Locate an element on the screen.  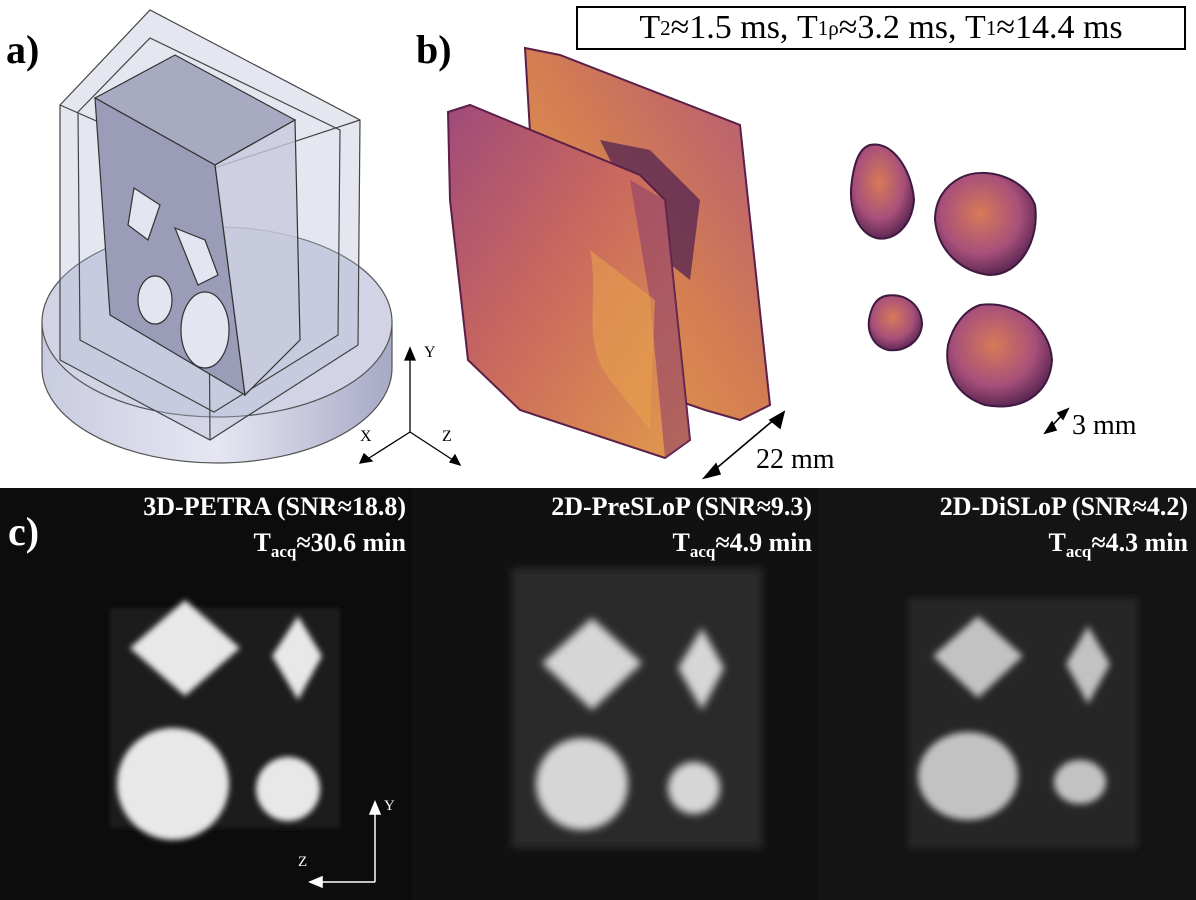
mri-panel-dislop: 2D-DiSLoP (SNR≈4.2) Tacq≈4.3 min is located at coordinates (1007, 694).